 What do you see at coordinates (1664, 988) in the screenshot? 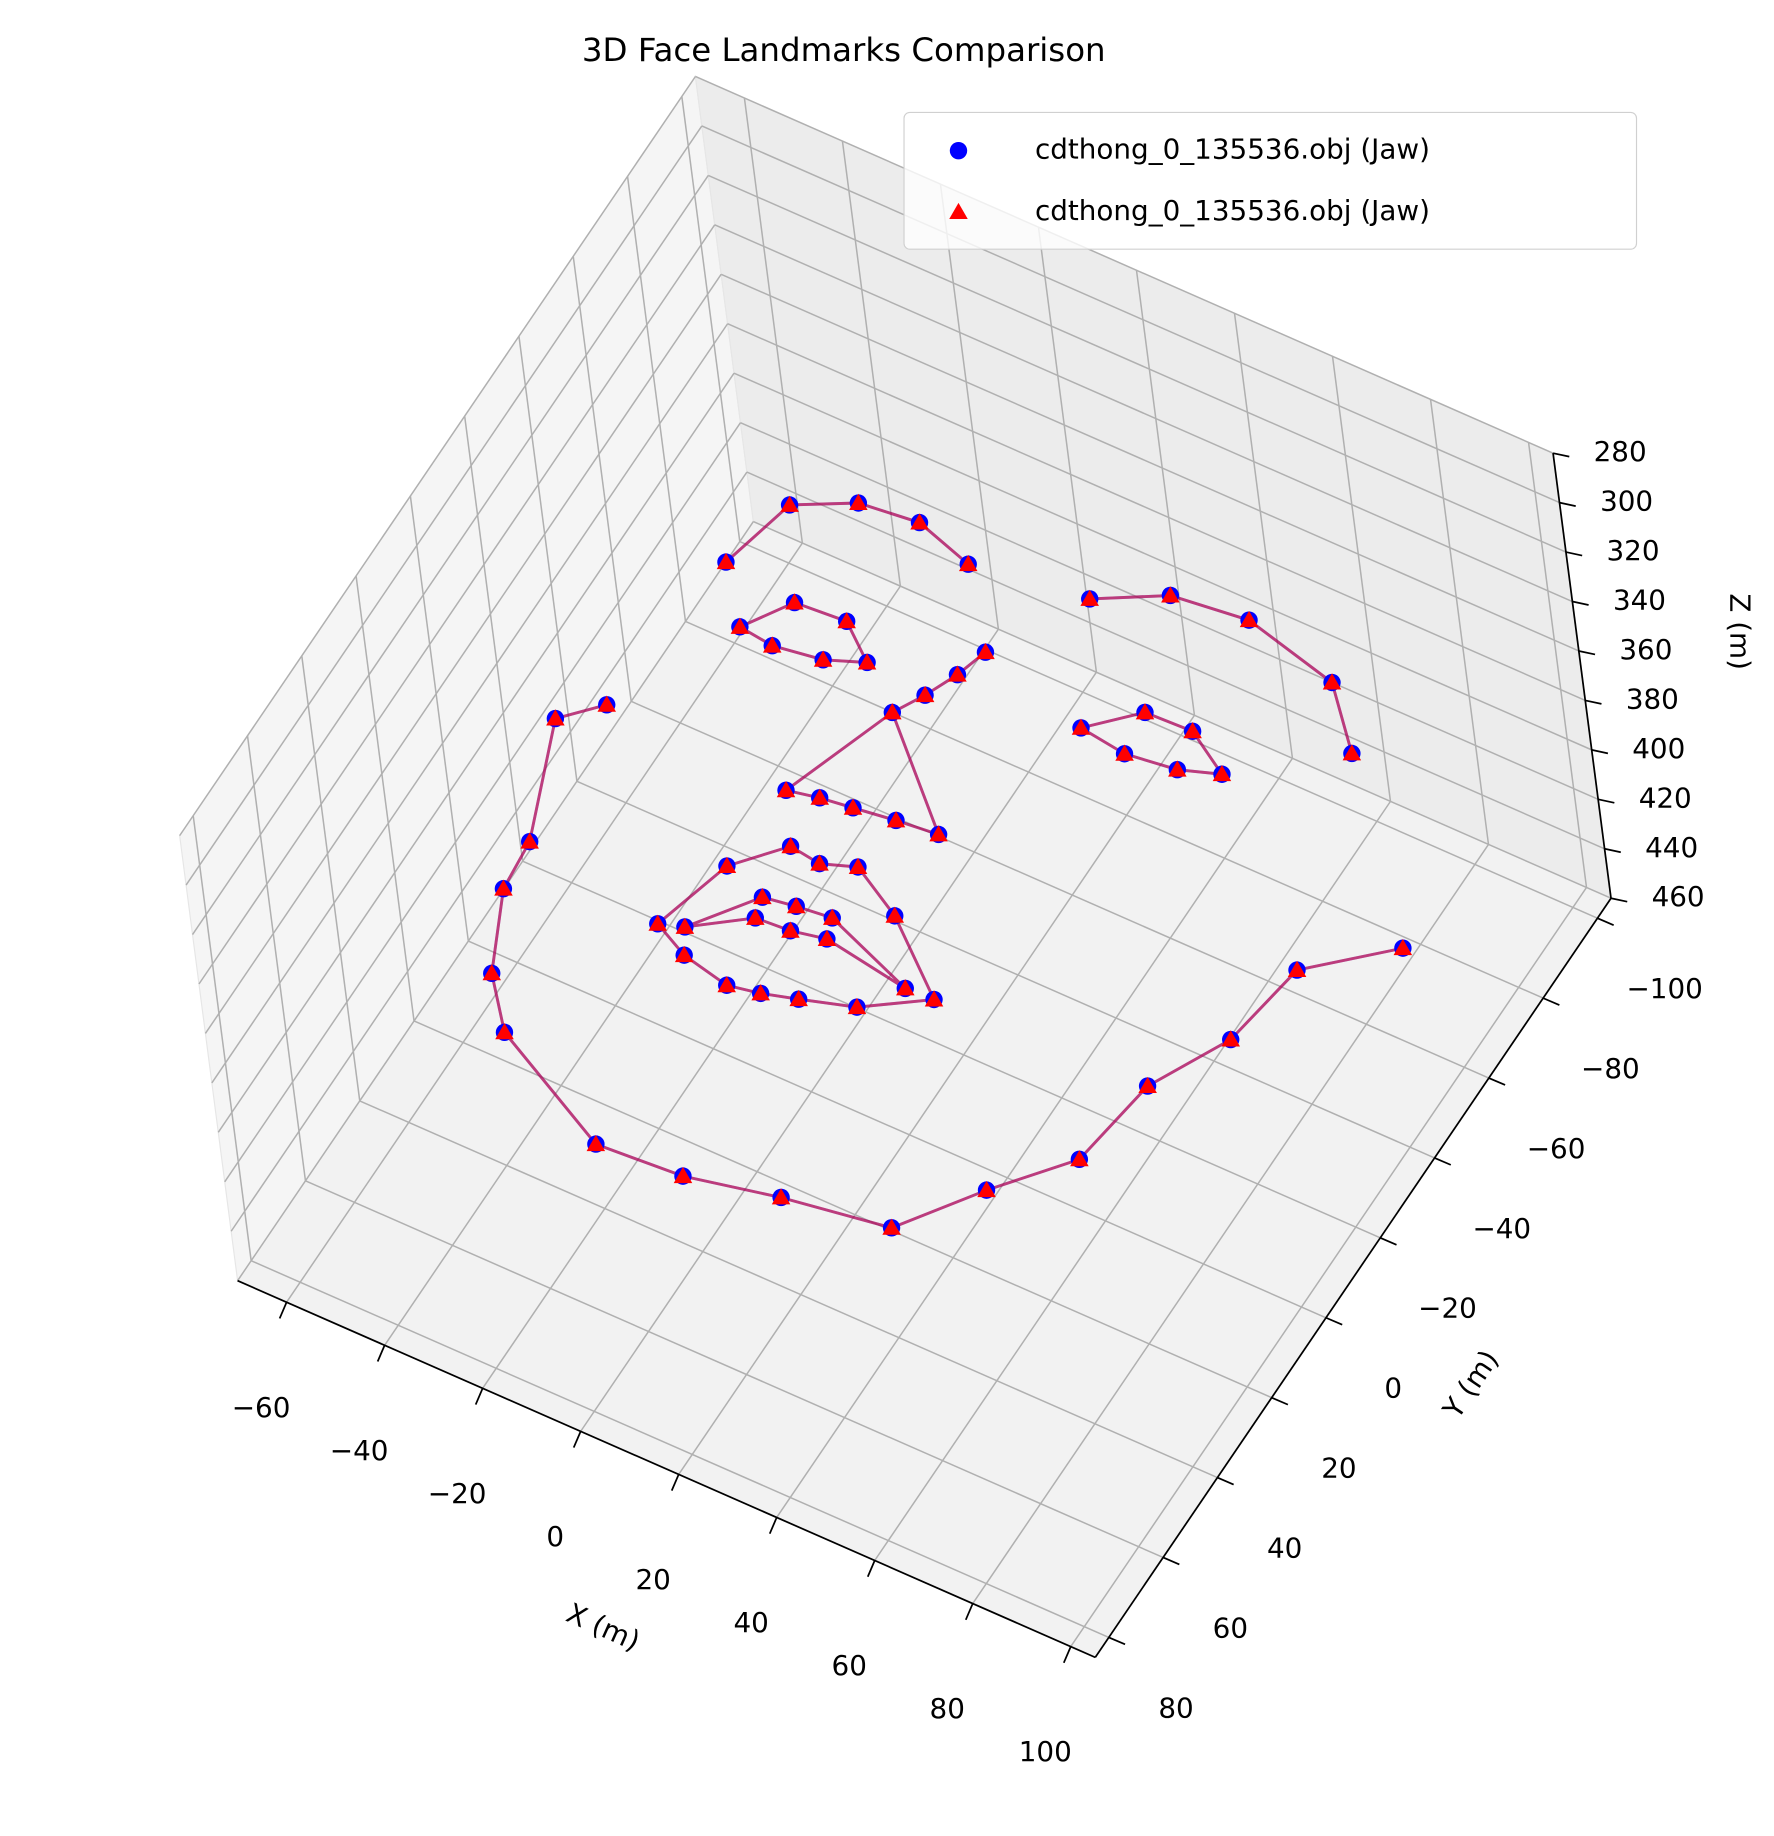
I see `tick-label: −100` at bounding box center [1664, 988].